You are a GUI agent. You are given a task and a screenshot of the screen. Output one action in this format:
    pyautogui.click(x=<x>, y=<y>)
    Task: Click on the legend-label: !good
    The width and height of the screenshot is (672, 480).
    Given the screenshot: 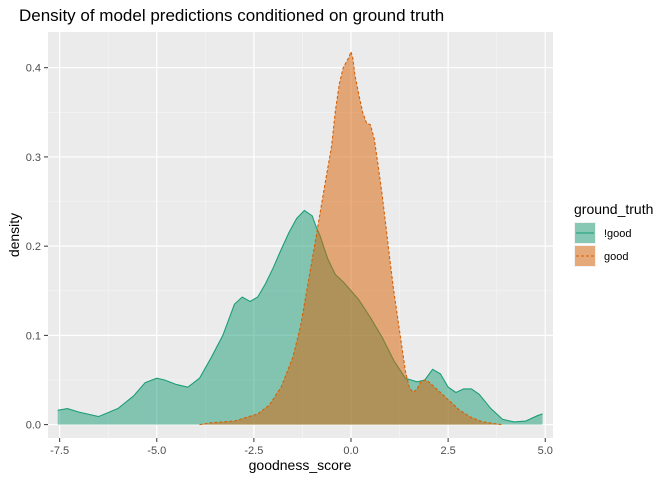 What is the action you would take?
    pyautogui.click(x=618, y=234)
    